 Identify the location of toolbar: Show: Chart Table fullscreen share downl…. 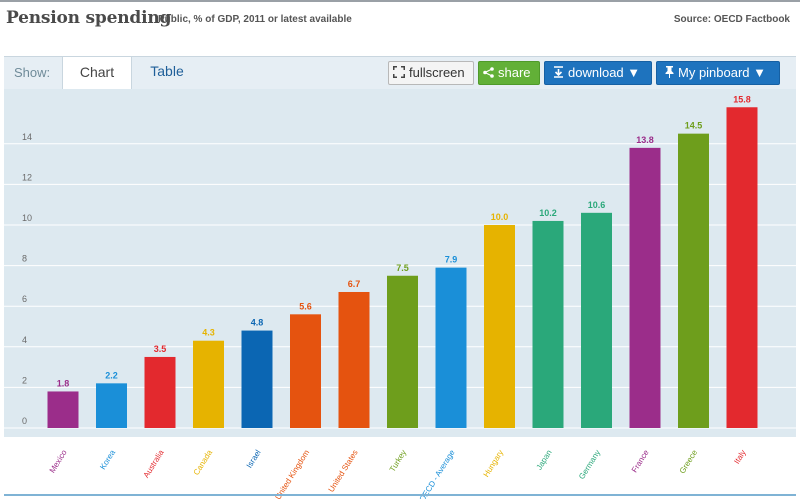
(400, 72).